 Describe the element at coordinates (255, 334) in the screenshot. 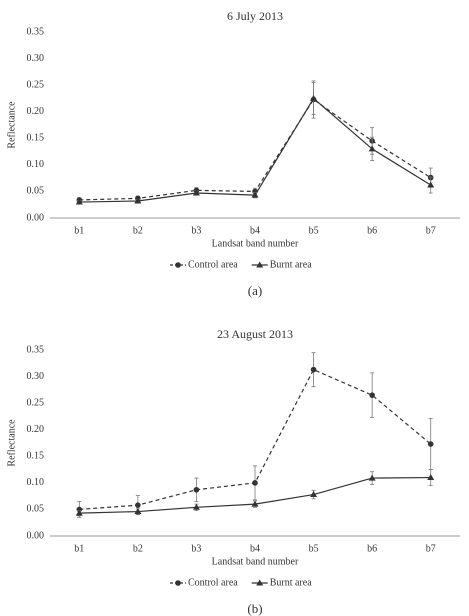

I see `chart-title: 23 August 2013` at that location.